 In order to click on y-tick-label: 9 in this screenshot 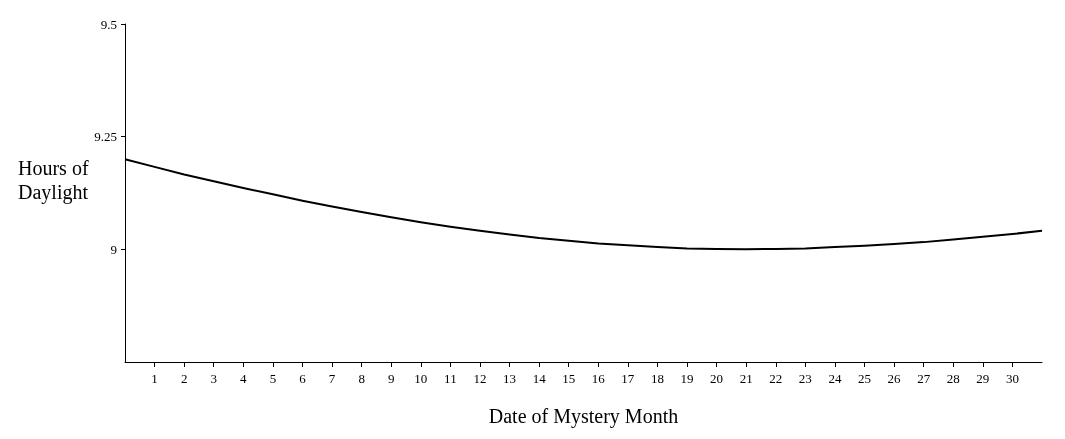, I will do `click(113, 249)`.